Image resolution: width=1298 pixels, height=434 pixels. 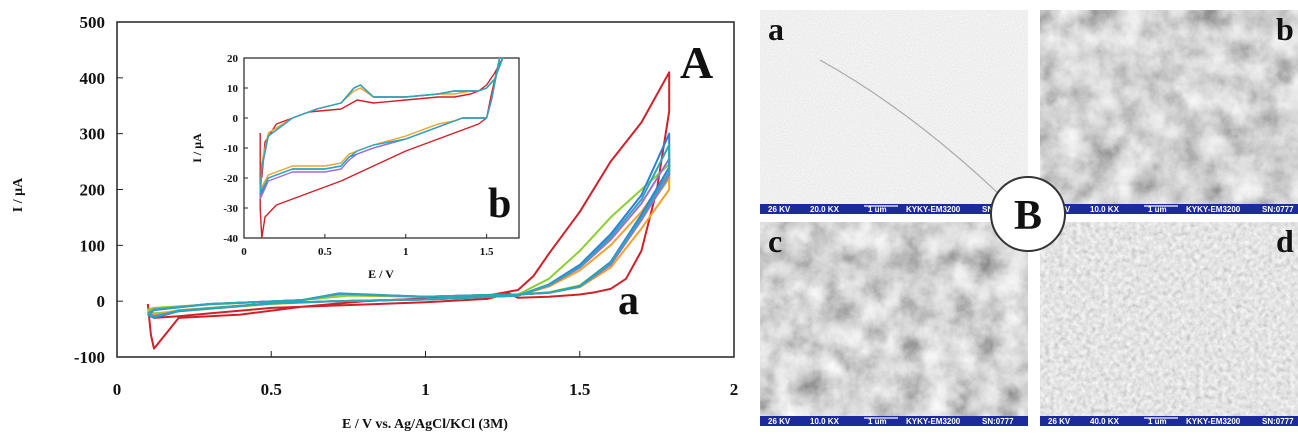 What do you see at coordinates (406, 252) in the screenshot?
I see `inset-x-tick-label: 1` at bounding box center [406, 252].